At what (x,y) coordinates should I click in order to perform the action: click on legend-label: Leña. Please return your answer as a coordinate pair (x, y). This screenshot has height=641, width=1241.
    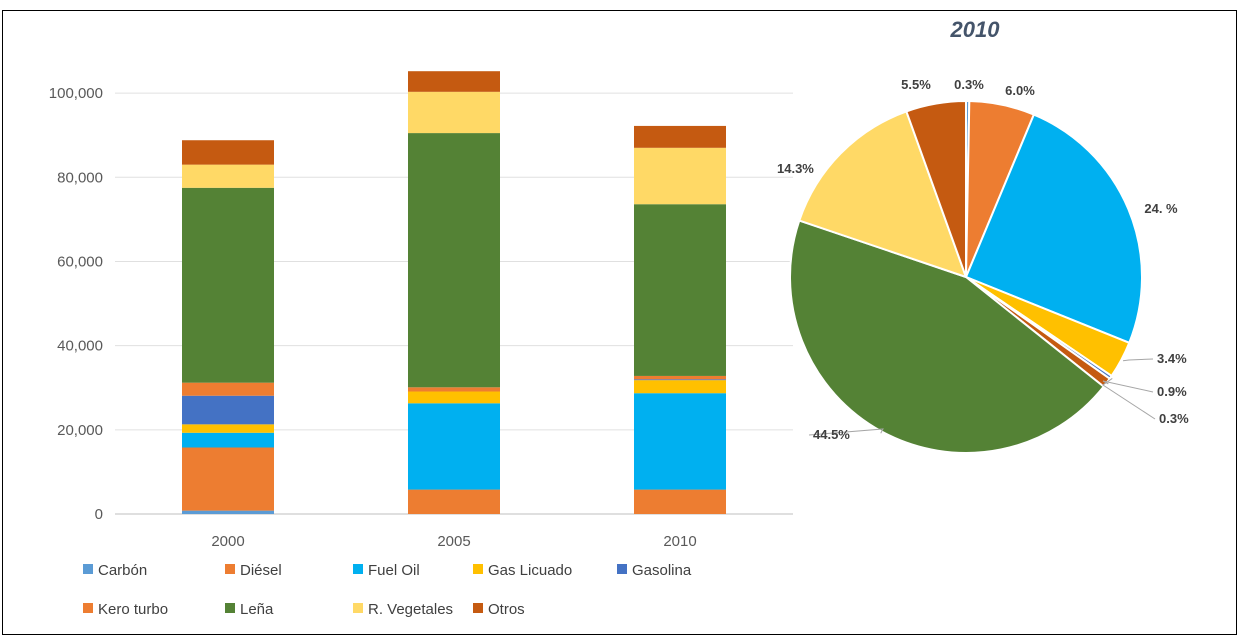
    Looking at the image, I should click on (257, 609).